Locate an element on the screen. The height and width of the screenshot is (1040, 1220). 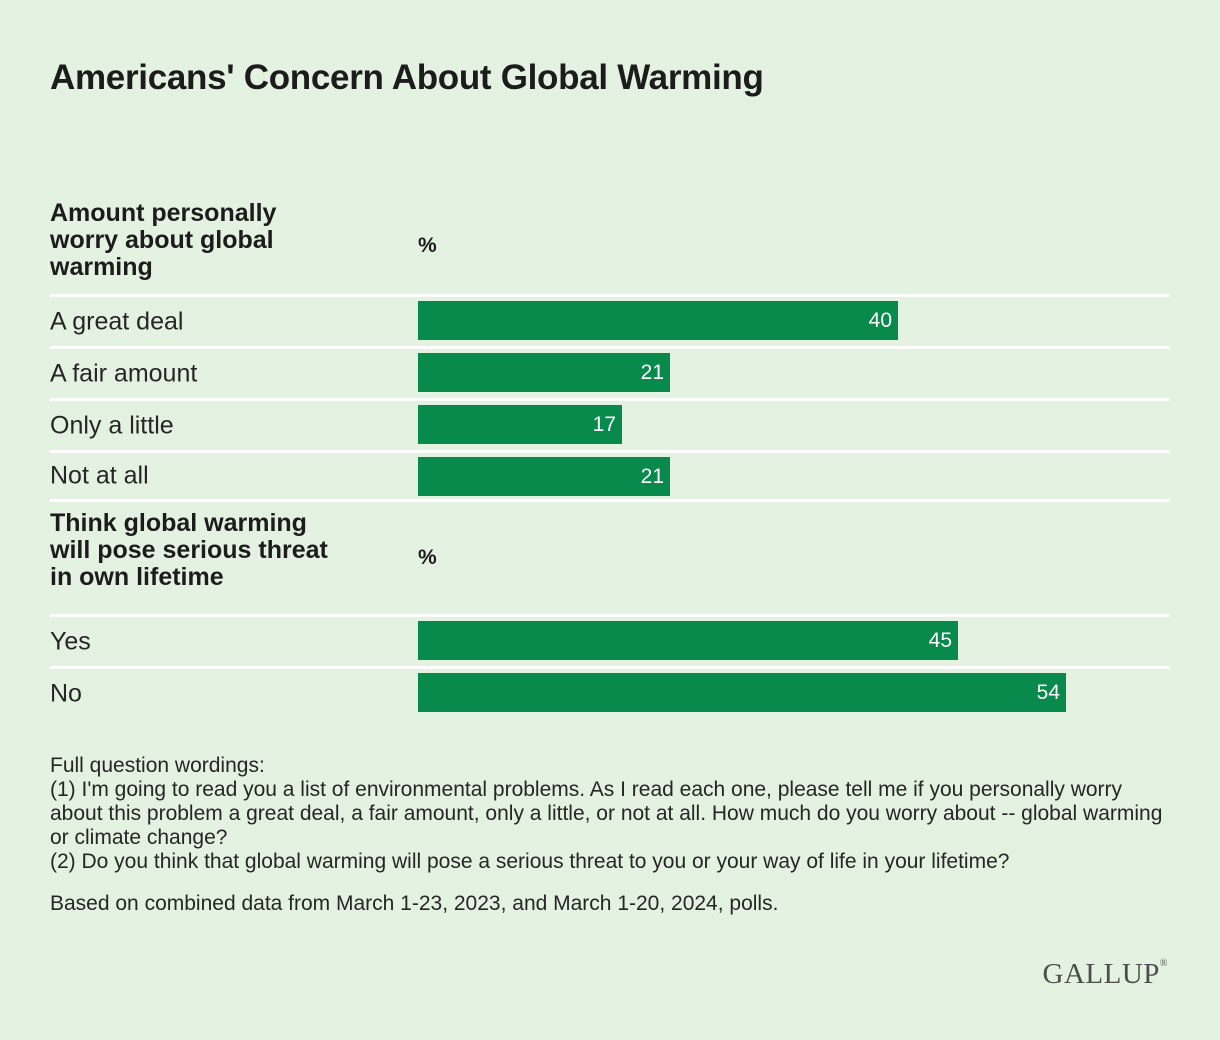
bar-row: A great deal 40 is located at coordinates (610, 320).